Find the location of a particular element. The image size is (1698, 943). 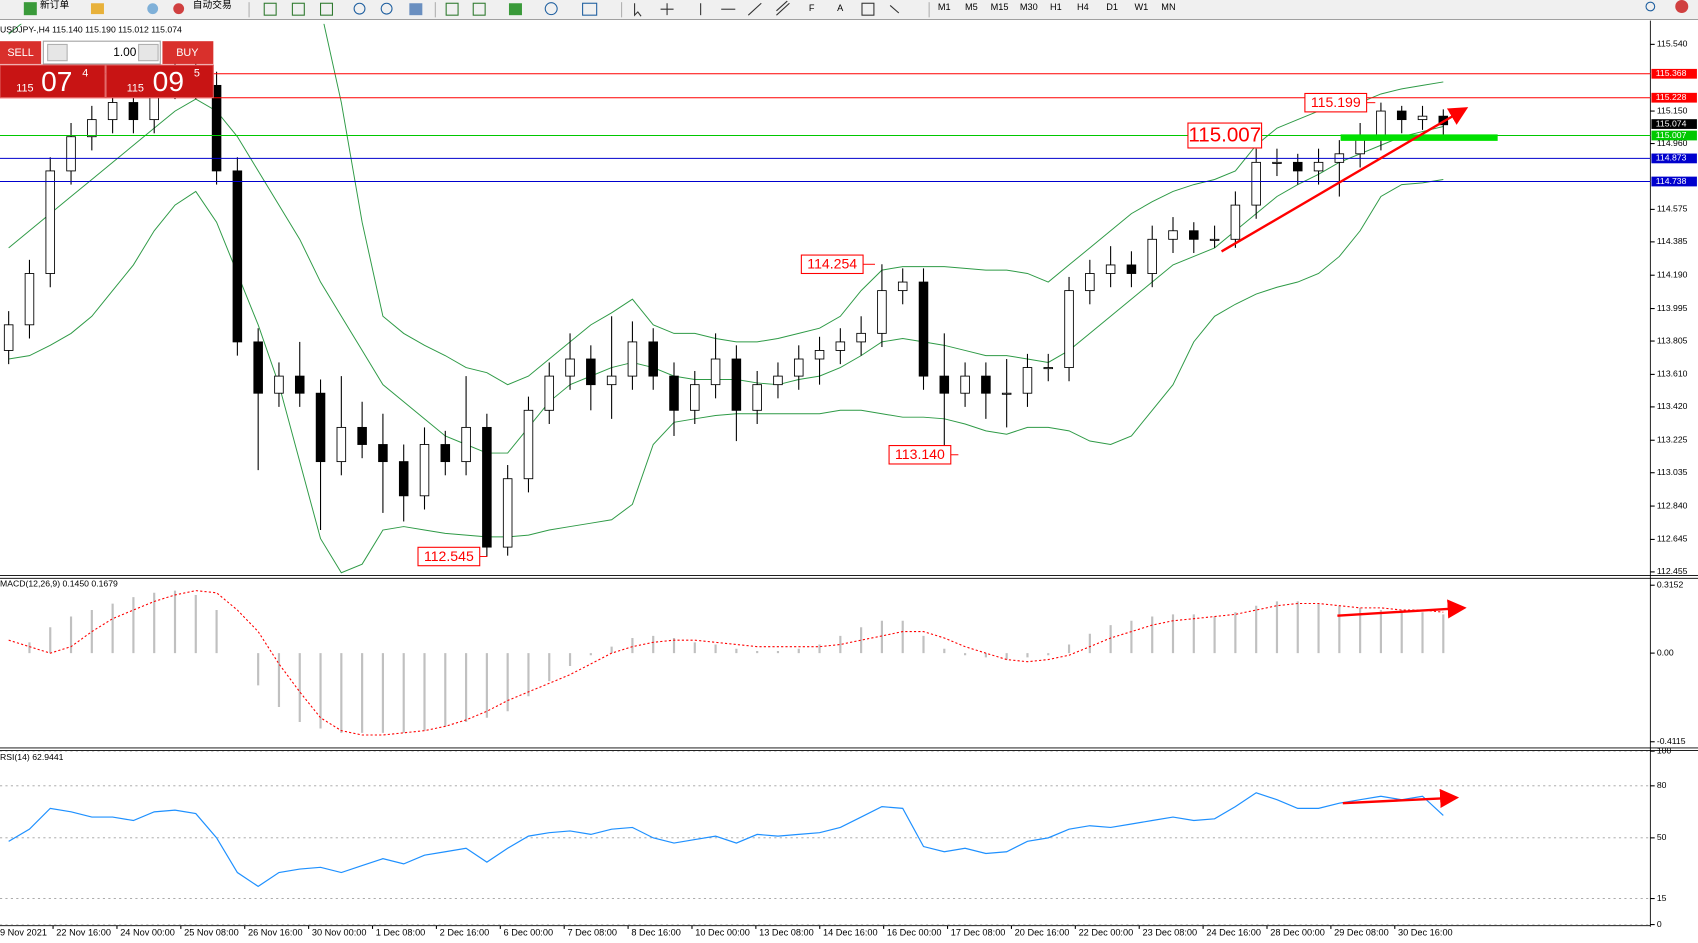

y-tick-label: 50 is located at coordinates (1662, 837).